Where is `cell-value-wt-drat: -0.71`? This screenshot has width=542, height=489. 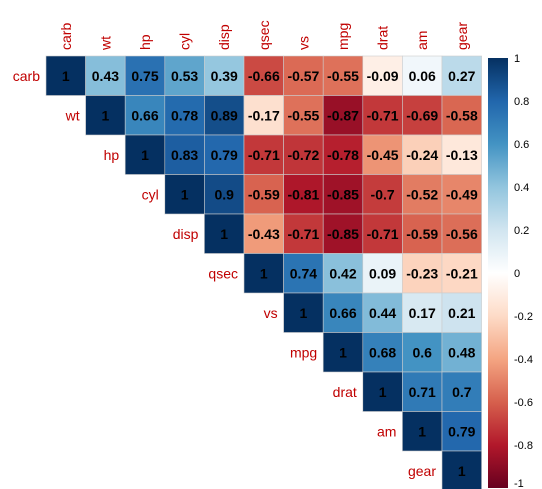 cell-value-wt-drat: -0.71 is located at coordinates (383, 115).